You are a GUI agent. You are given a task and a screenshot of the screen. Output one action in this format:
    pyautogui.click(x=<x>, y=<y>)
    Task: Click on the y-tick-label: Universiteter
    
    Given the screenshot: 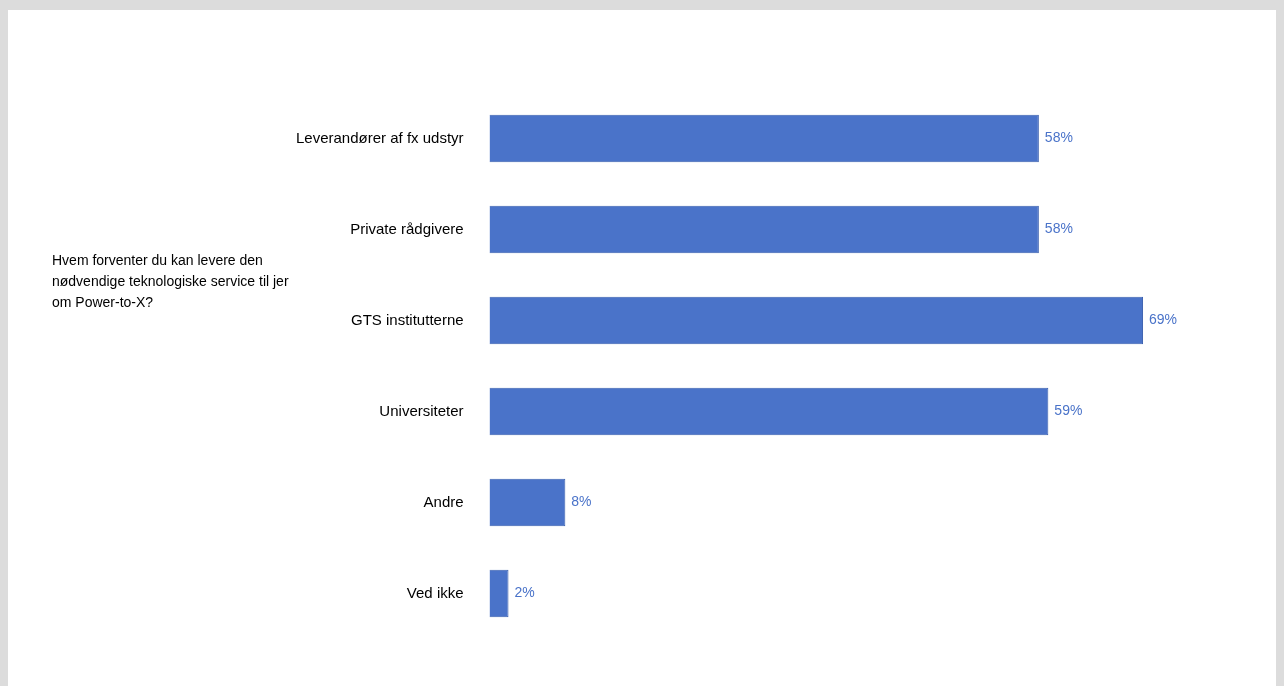 What is the action you would take?
    pyautogui.click(x=421, y=410)
    